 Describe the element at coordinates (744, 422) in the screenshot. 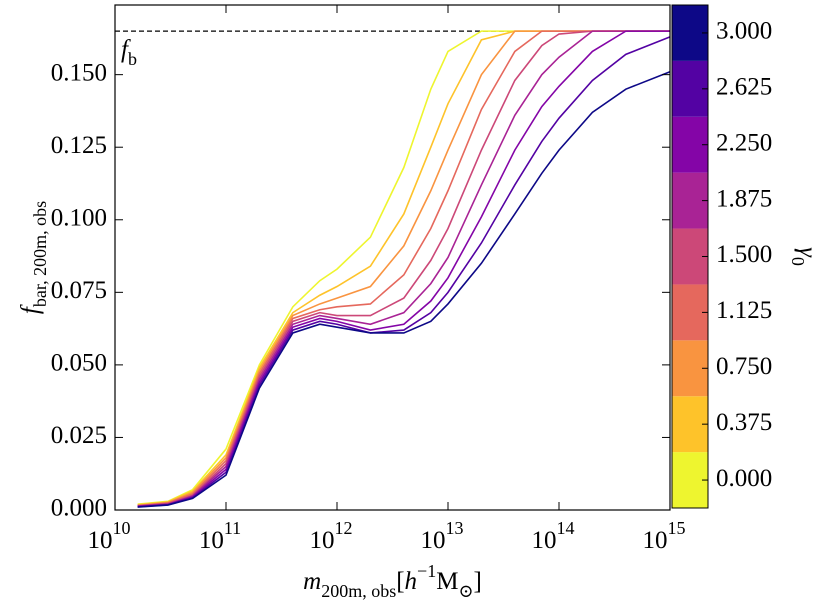

I see `colorbar-tick-label: 0.375` at that location.